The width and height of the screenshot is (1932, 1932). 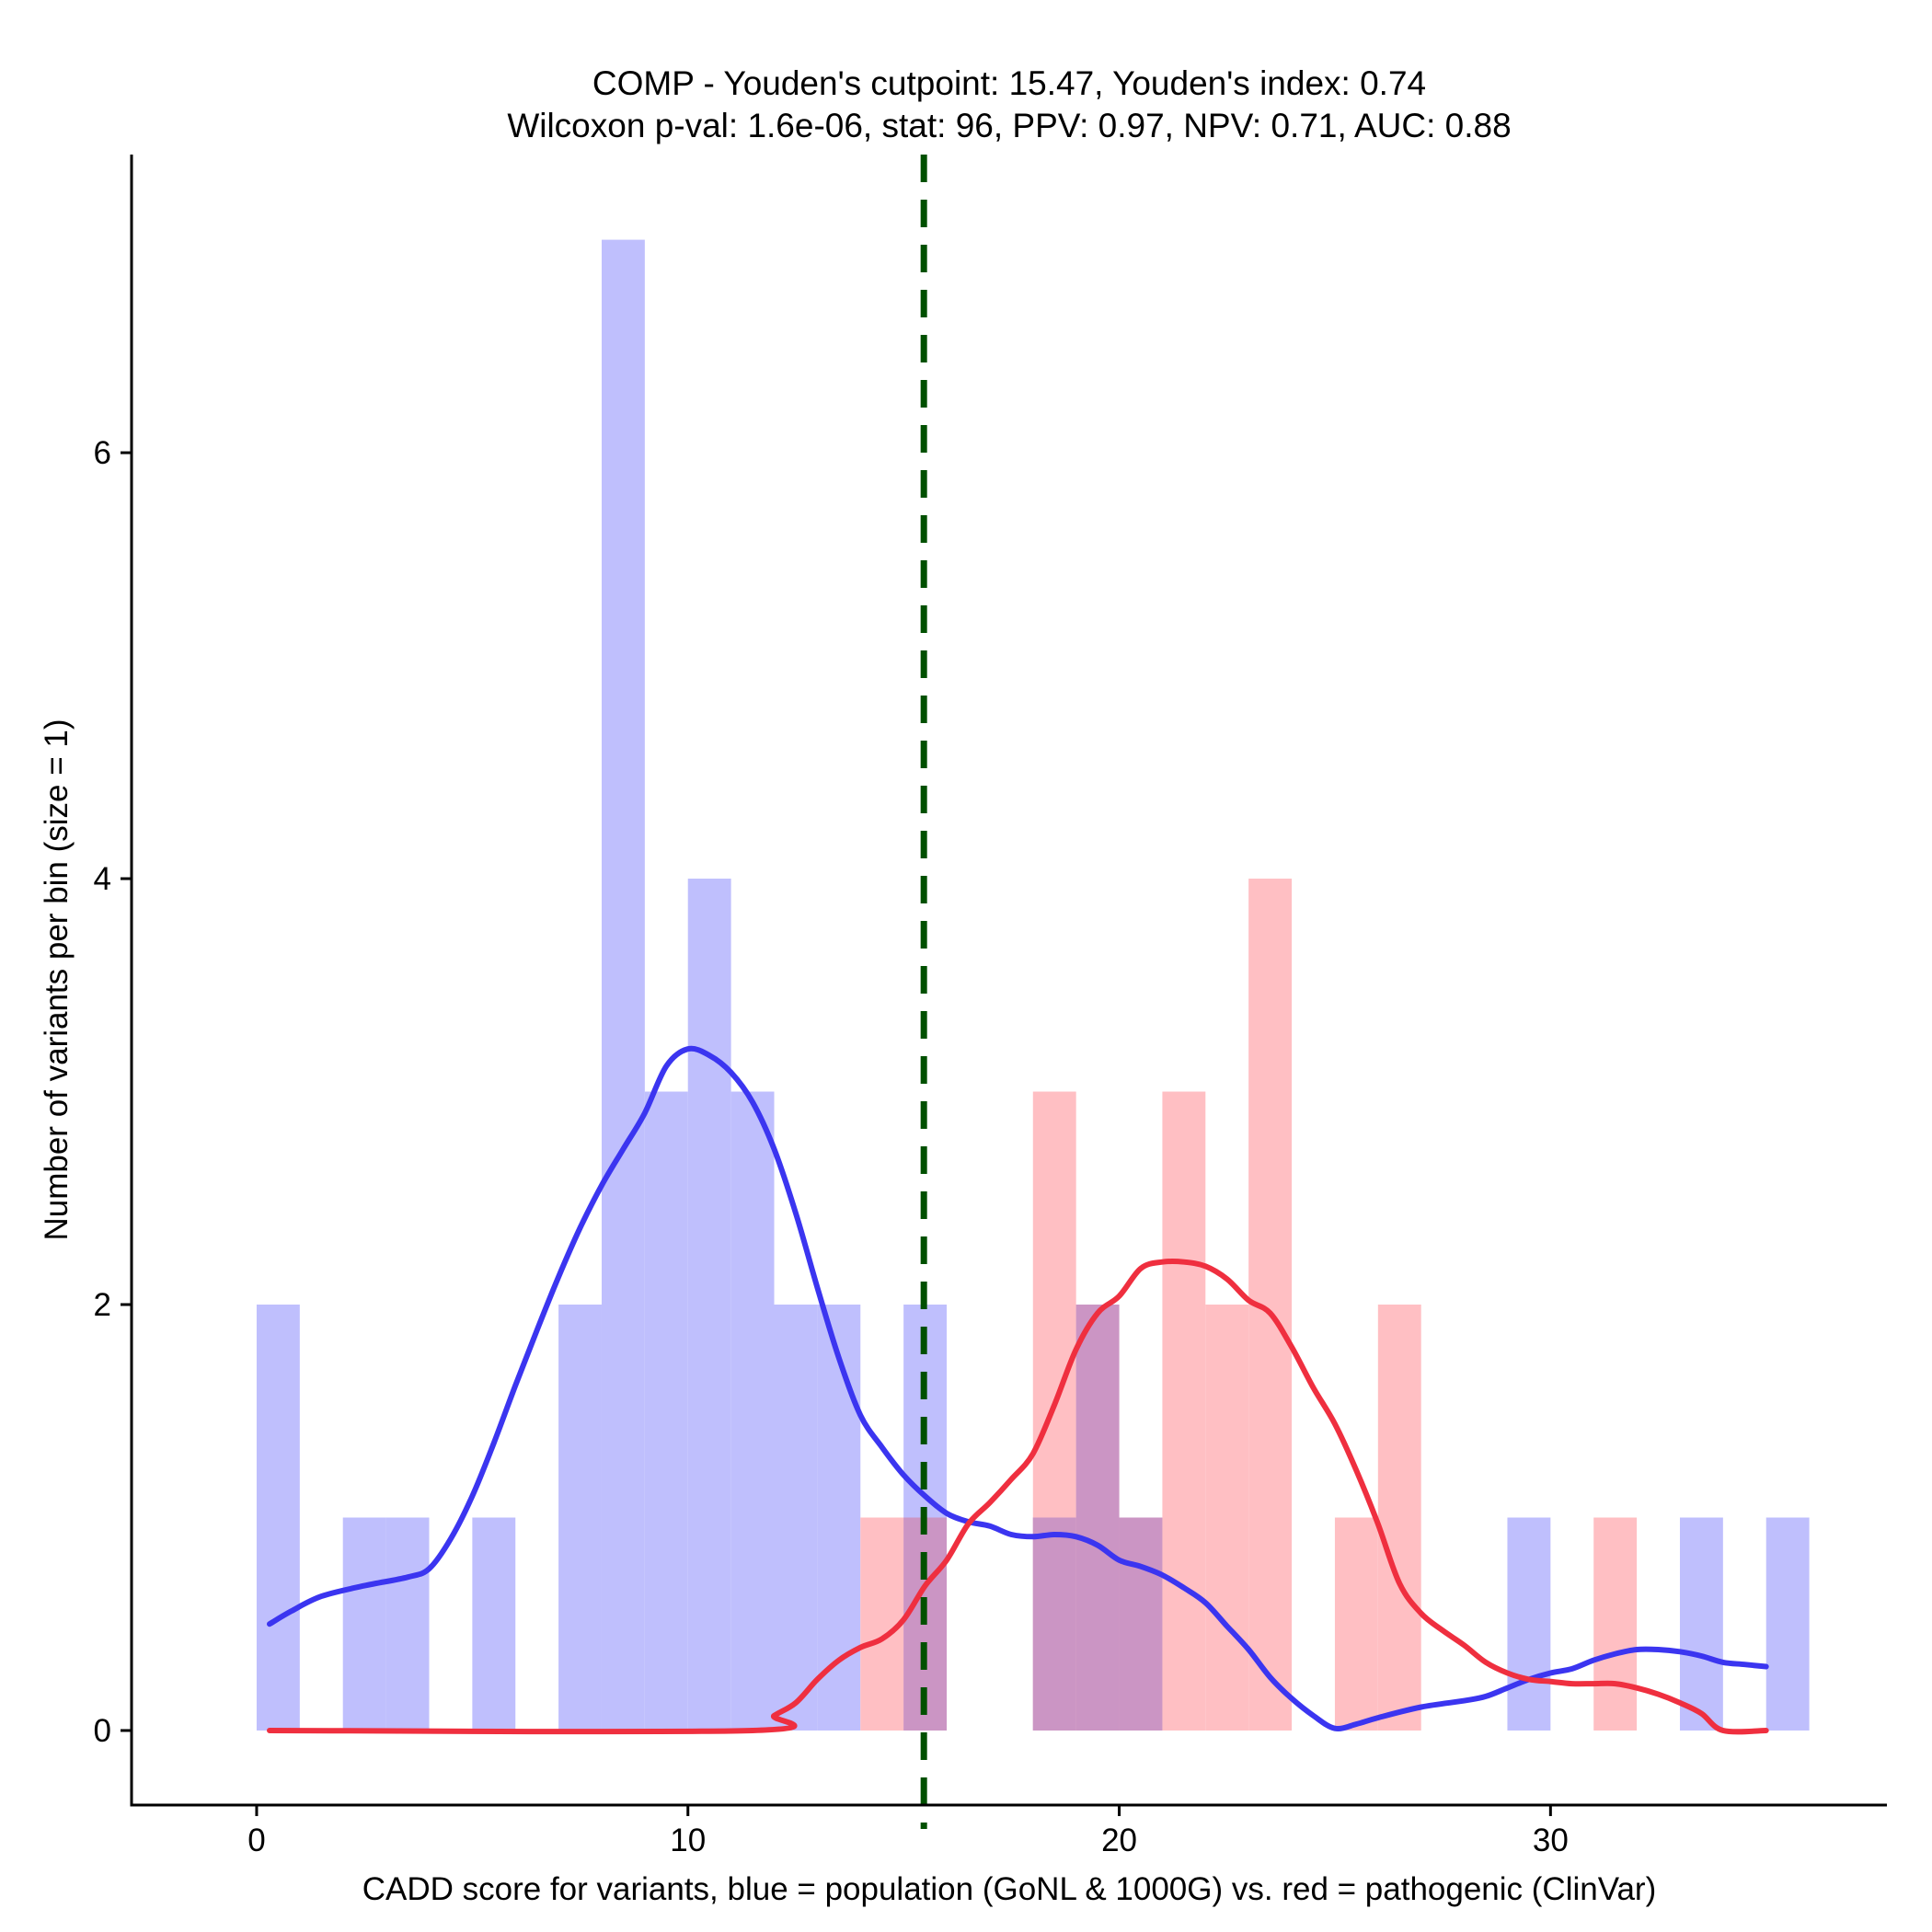 I want to click on x-ticks: 0 10 20 30, so click(x=908, y=1831).